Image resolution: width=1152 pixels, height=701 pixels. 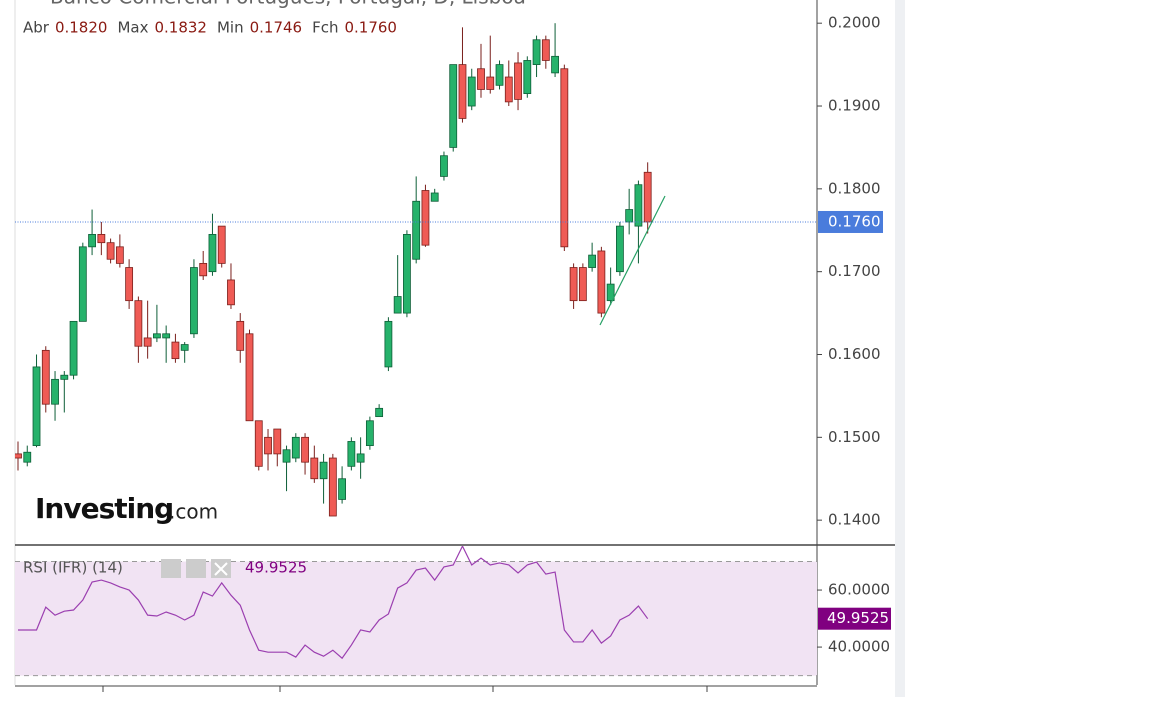 I want to click on rsi-last-box, so click(x=854, y=618).